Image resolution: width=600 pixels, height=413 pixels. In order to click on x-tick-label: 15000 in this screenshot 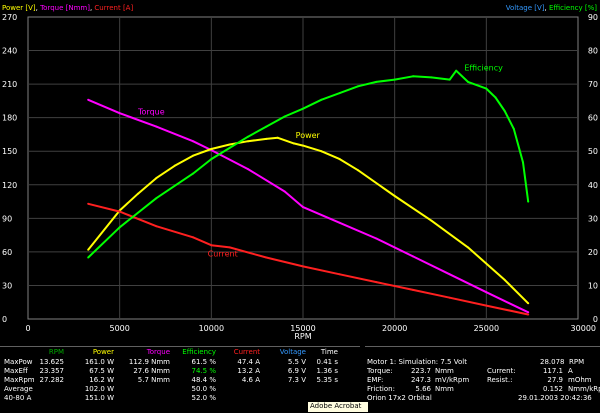, I will do `click(302, 328)`.